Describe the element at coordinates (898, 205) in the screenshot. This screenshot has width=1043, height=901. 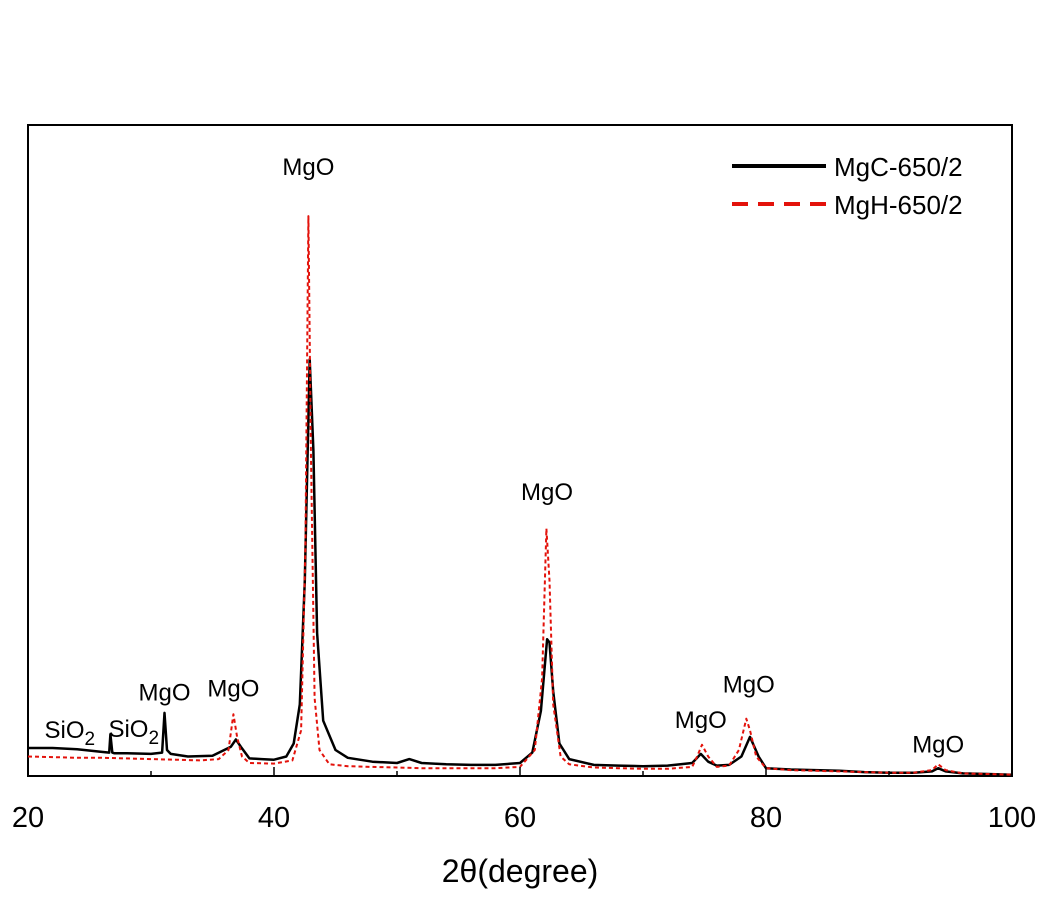
I see `legend-label-mgh: MgH-650/2` at that location.